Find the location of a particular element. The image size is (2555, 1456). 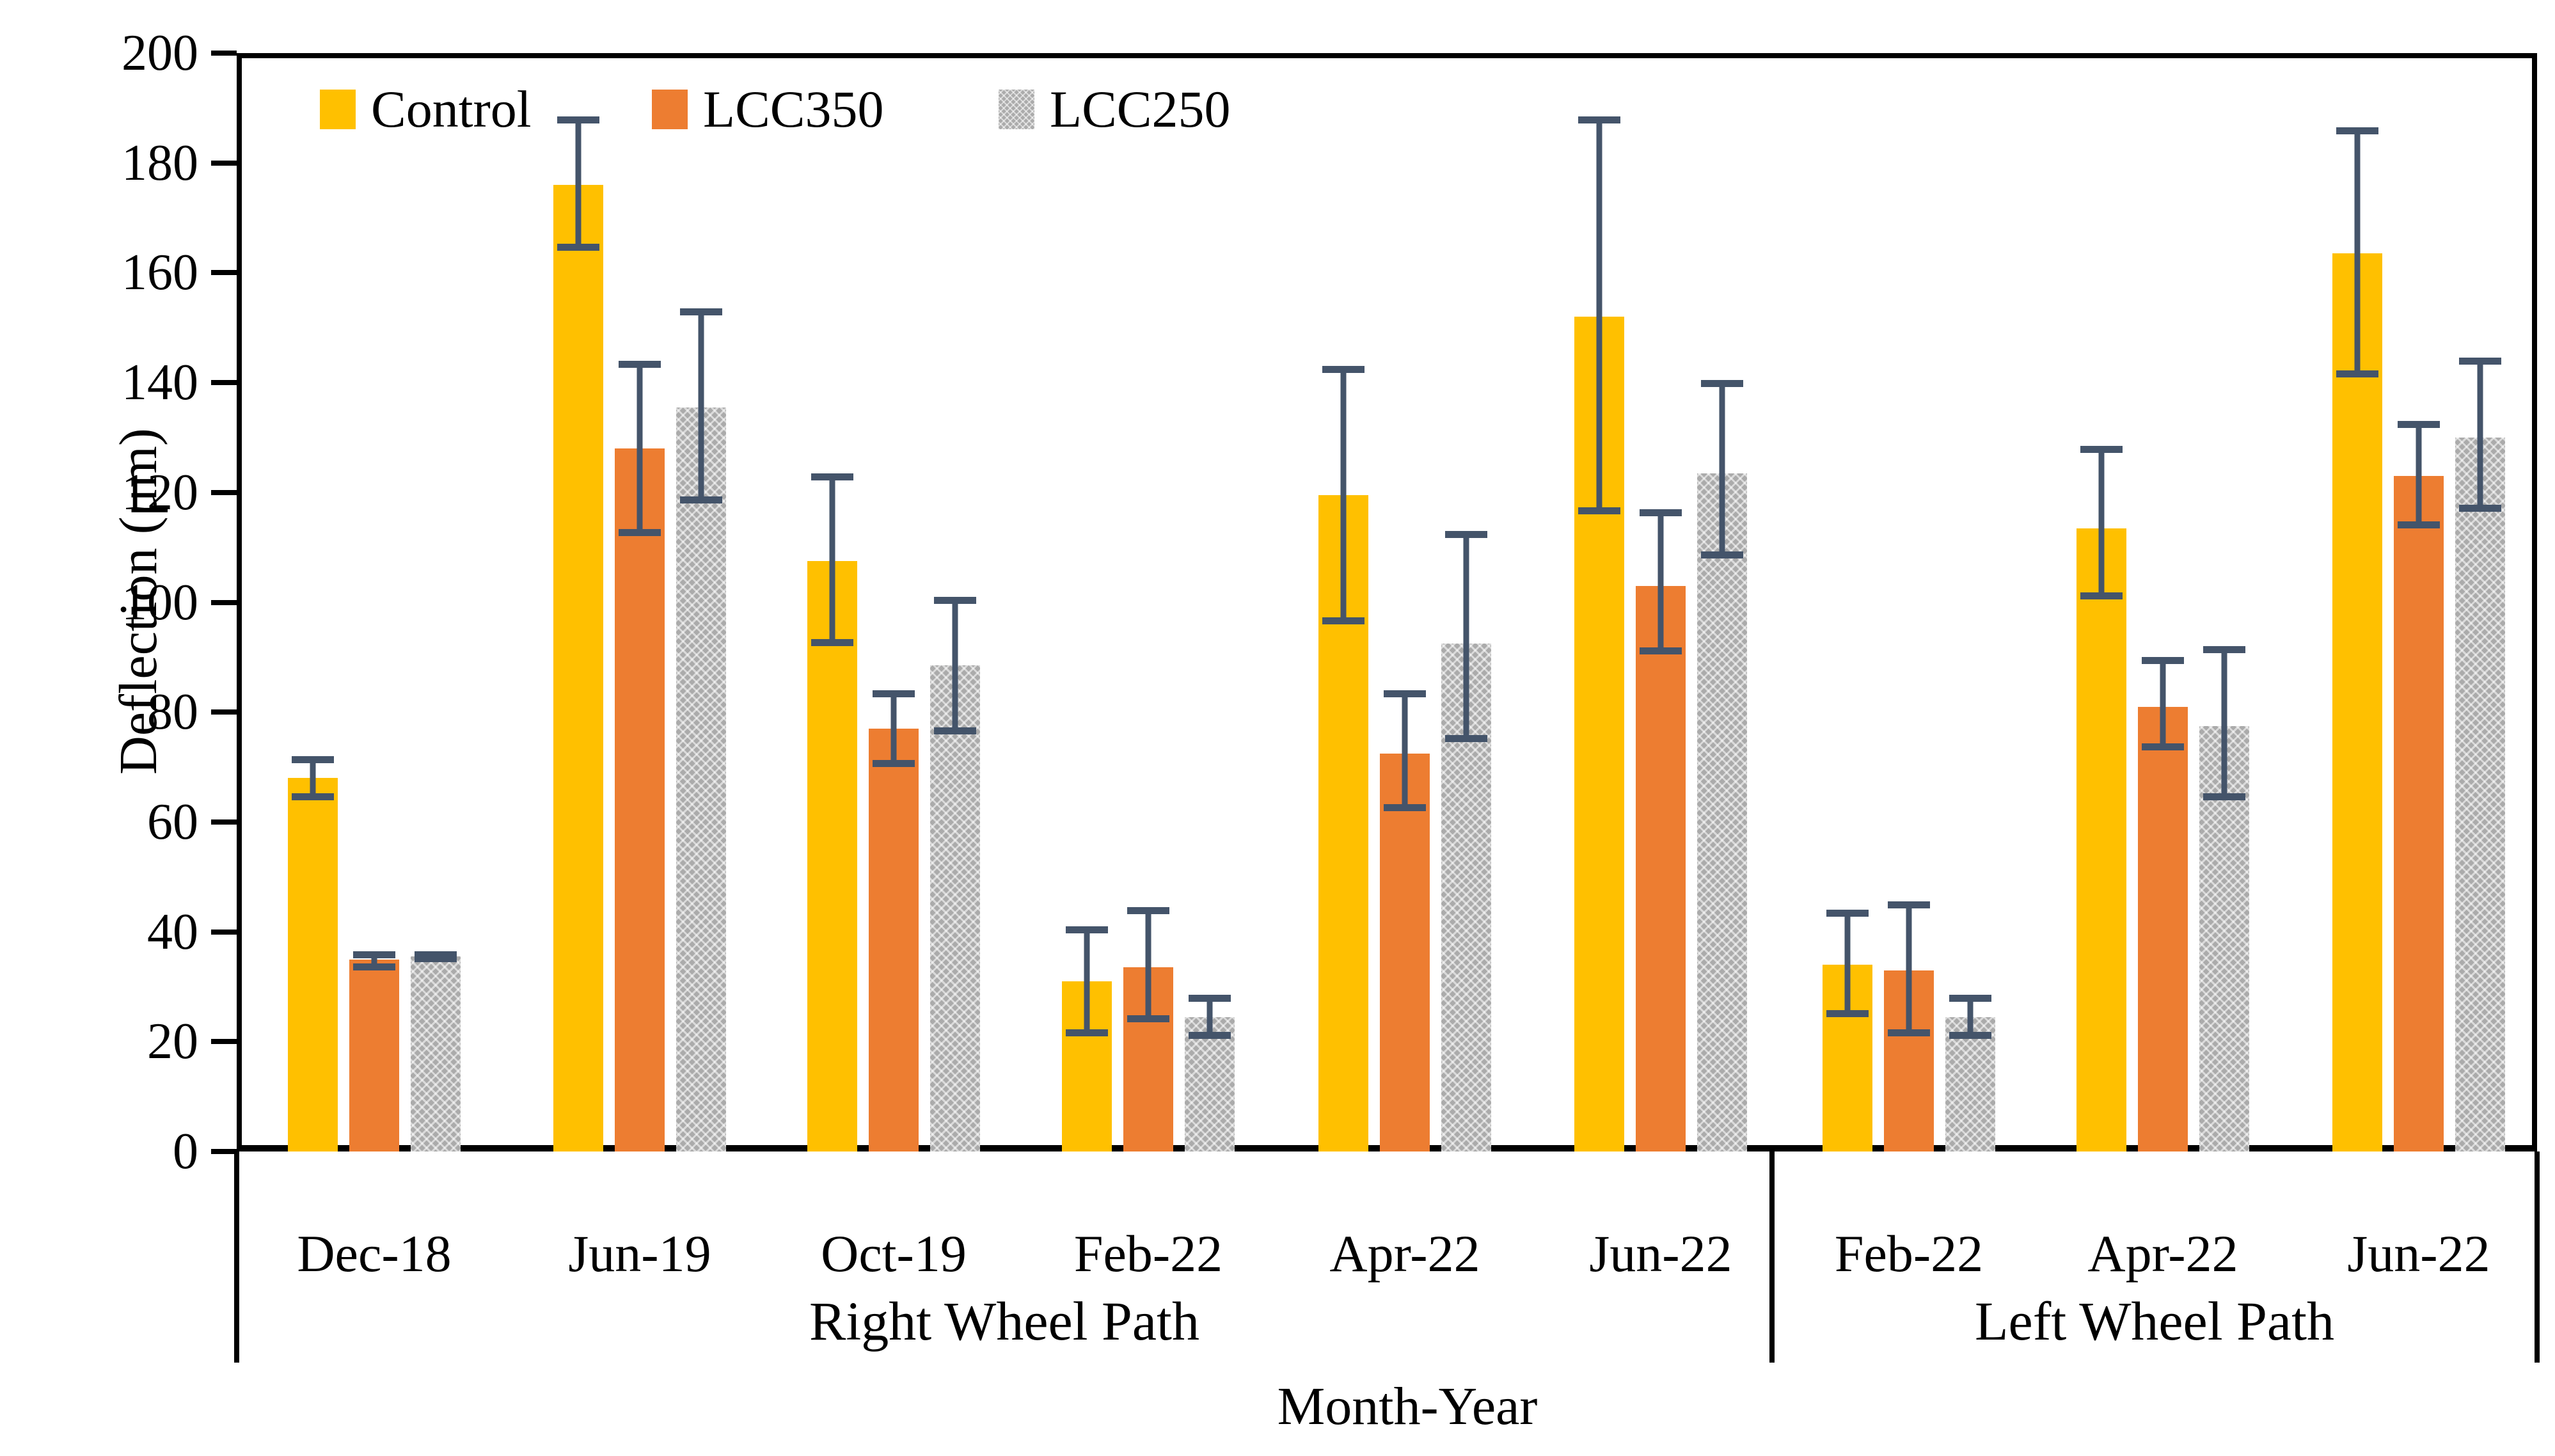

x-axis-title: Month-Year is located at coordinates (1407, 1407).